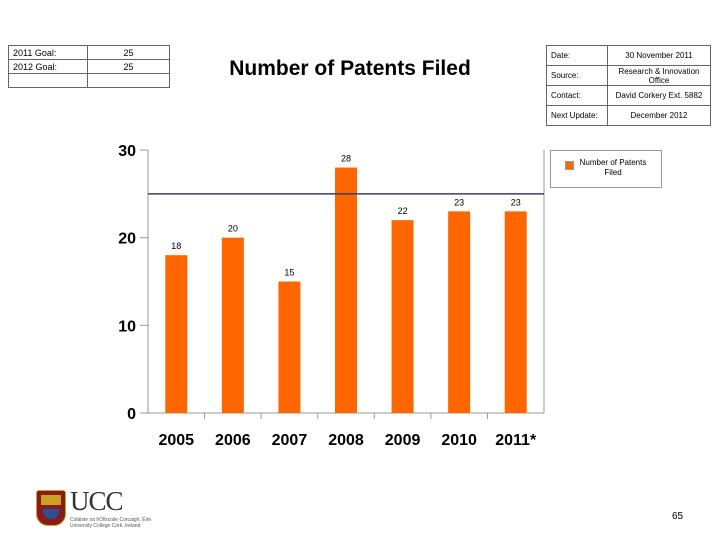 Image resolution: width=720 pixels, height=540 pixels. Describe the element at coordinates (176, 246) in the screenshot. I see `bar-data-label: 18` at that location.